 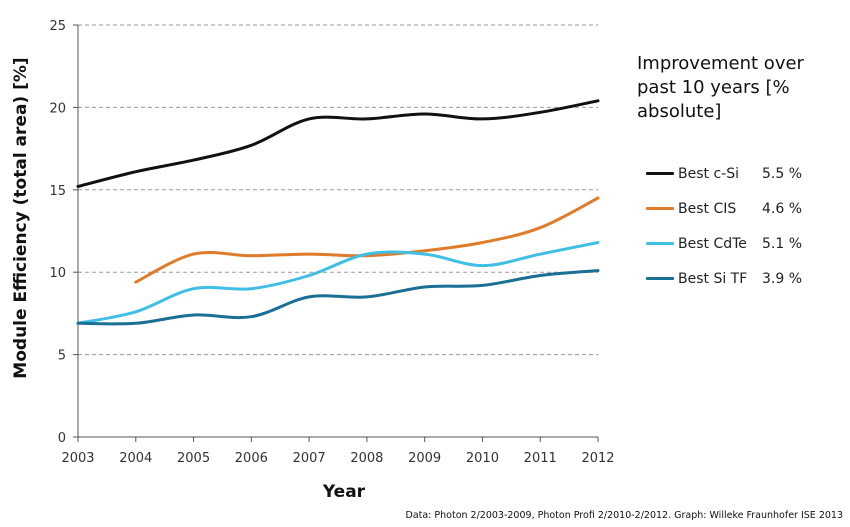 I want to click on legend-value: 3.9 %, so click(x=782, y=278).